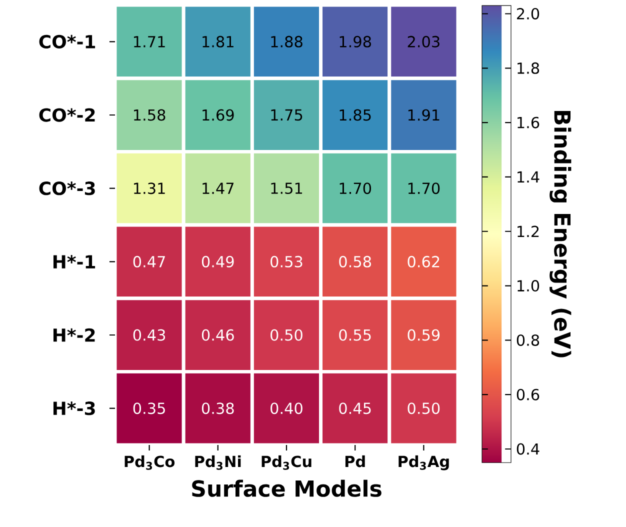 The height and width of the screenshot is (527, 626). I want to click on color-bar-label: 2.0, so click(528, 14).